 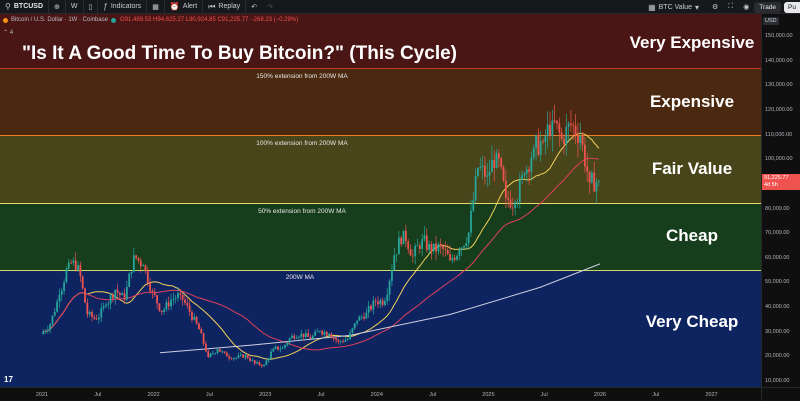 What do you see at coordinates (184, 7) in the screenshot?
I see `alert-button: ⏰ Alert` at bounding box center [184, 7].